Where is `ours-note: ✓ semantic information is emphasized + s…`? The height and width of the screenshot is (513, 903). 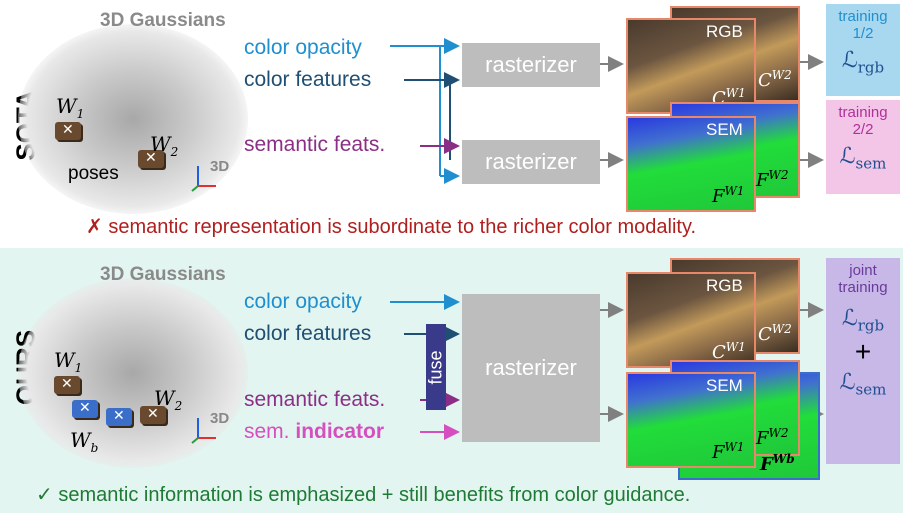 ours-note: ✓ semantic information is emphasized + s… is located at coordinates (363, 495).